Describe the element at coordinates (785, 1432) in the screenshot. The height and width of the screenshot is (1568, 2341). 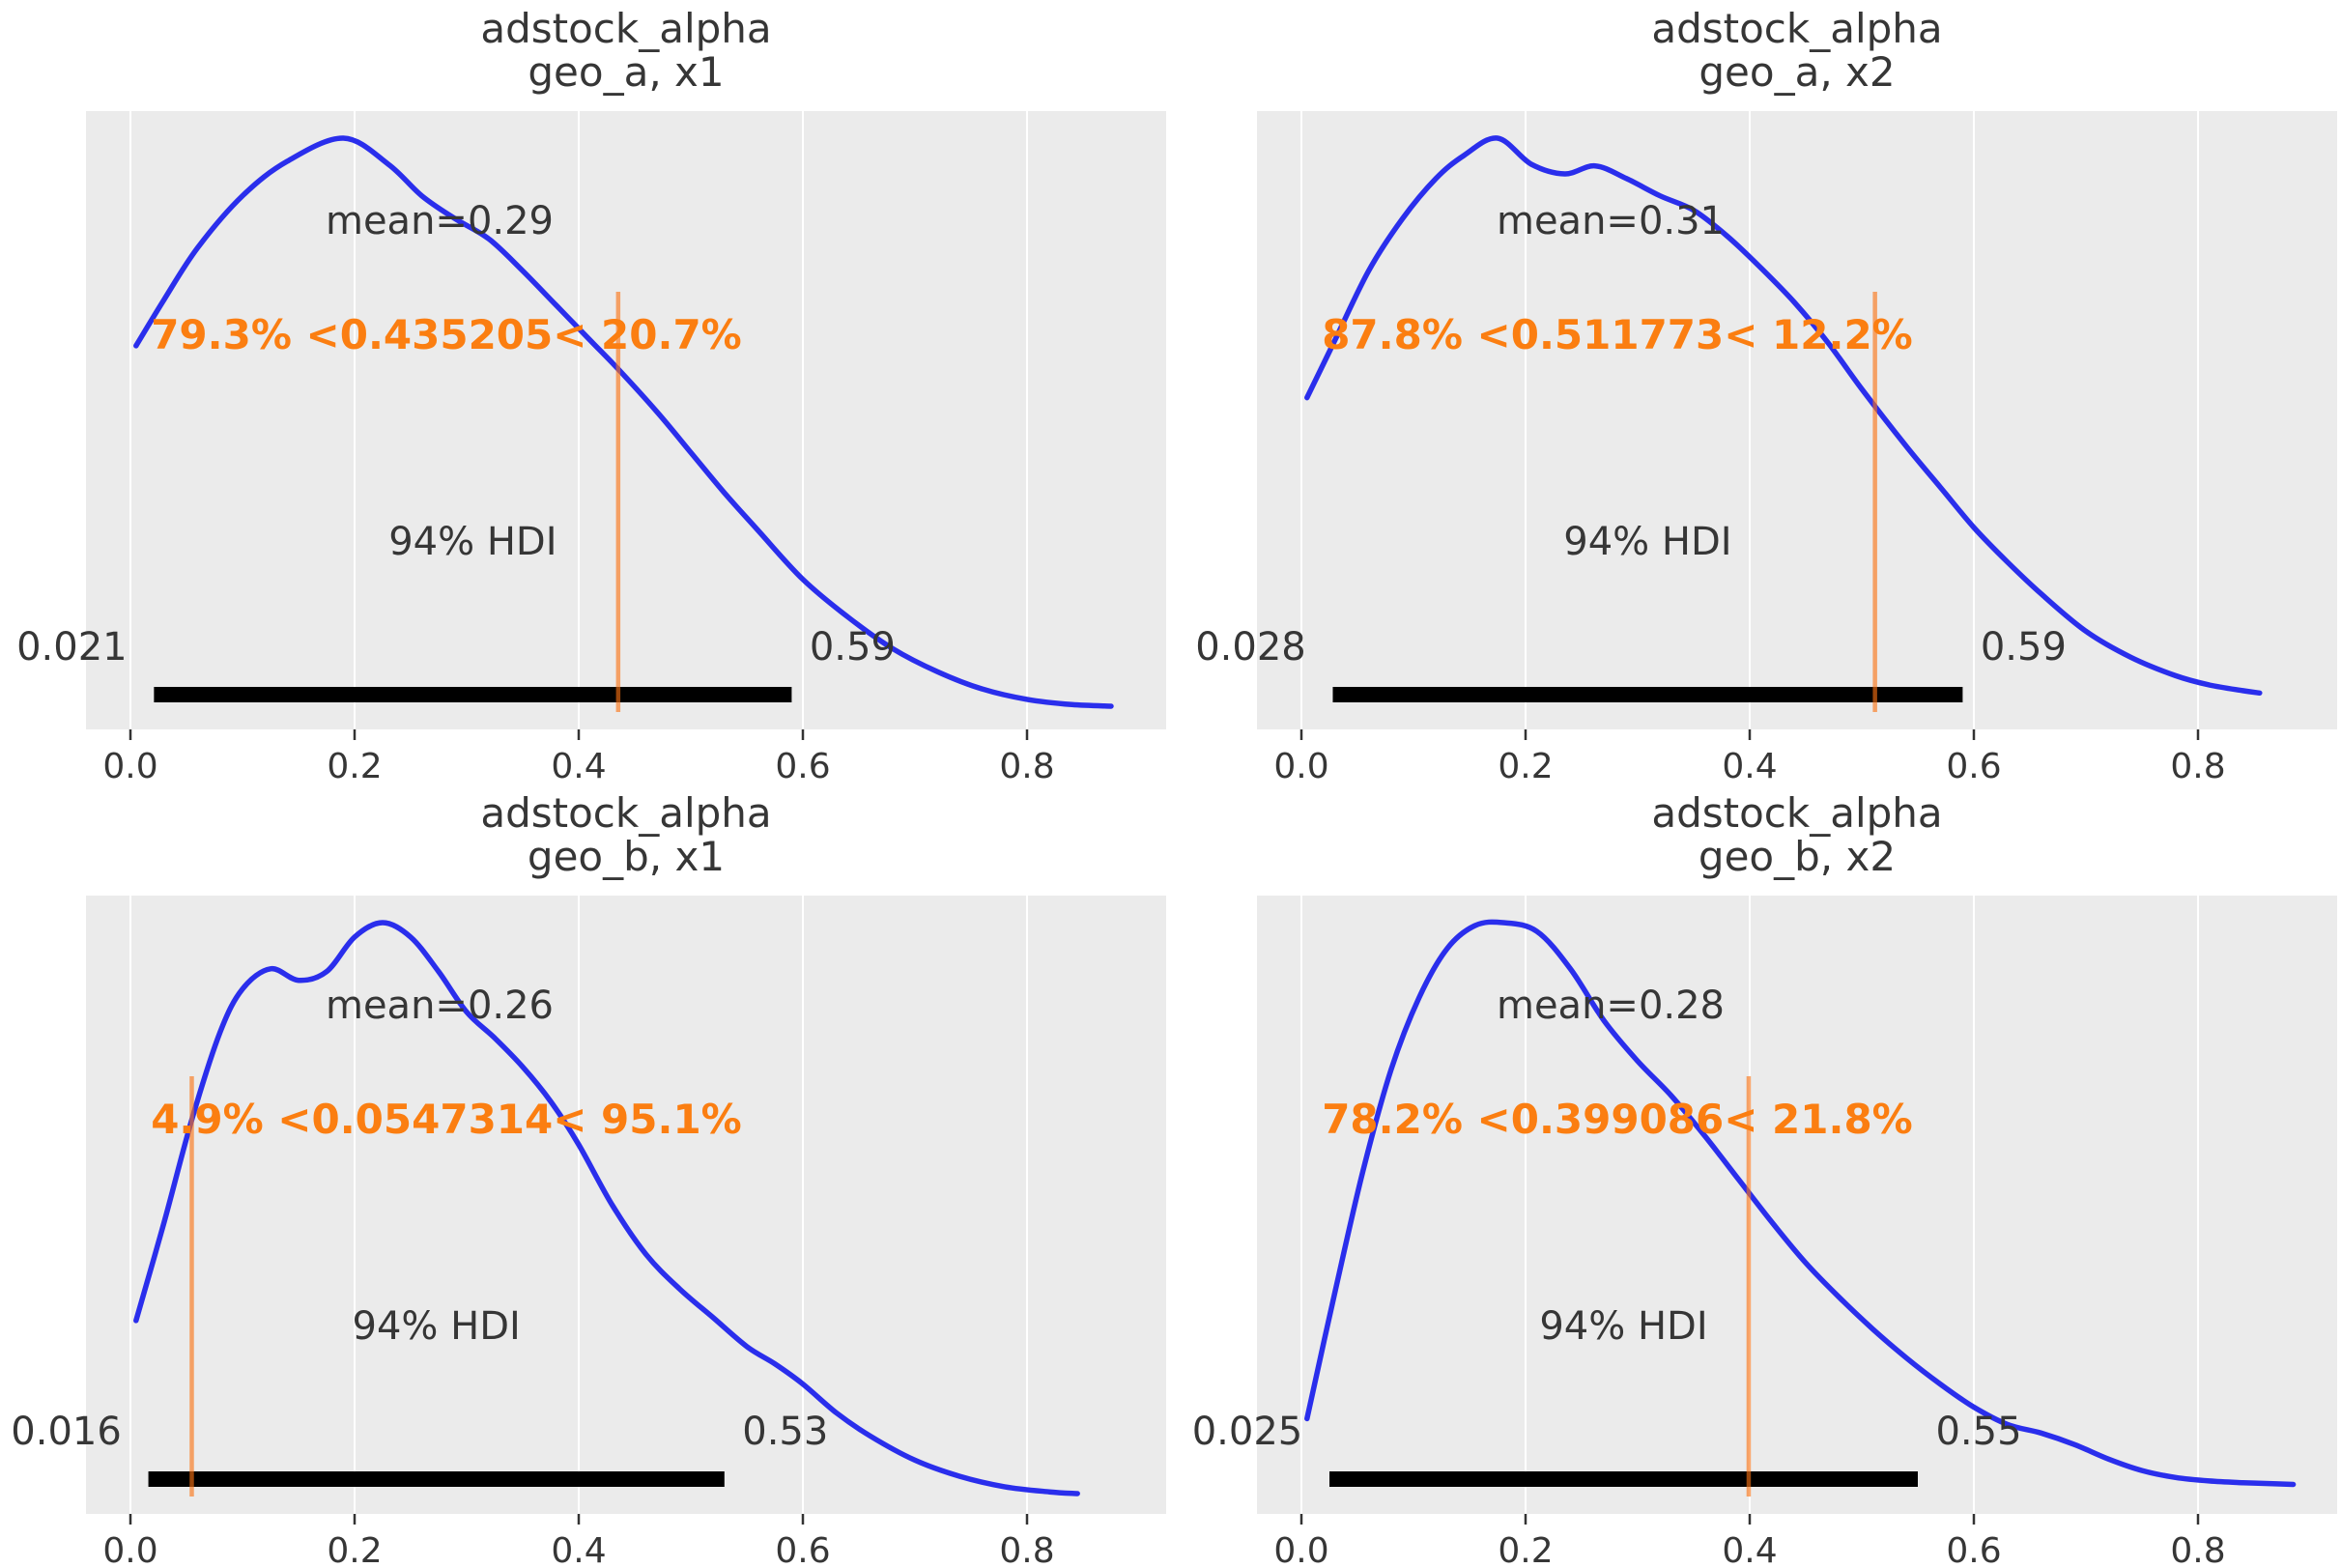
I see `hdi-hi-label: 0.53` at that location.